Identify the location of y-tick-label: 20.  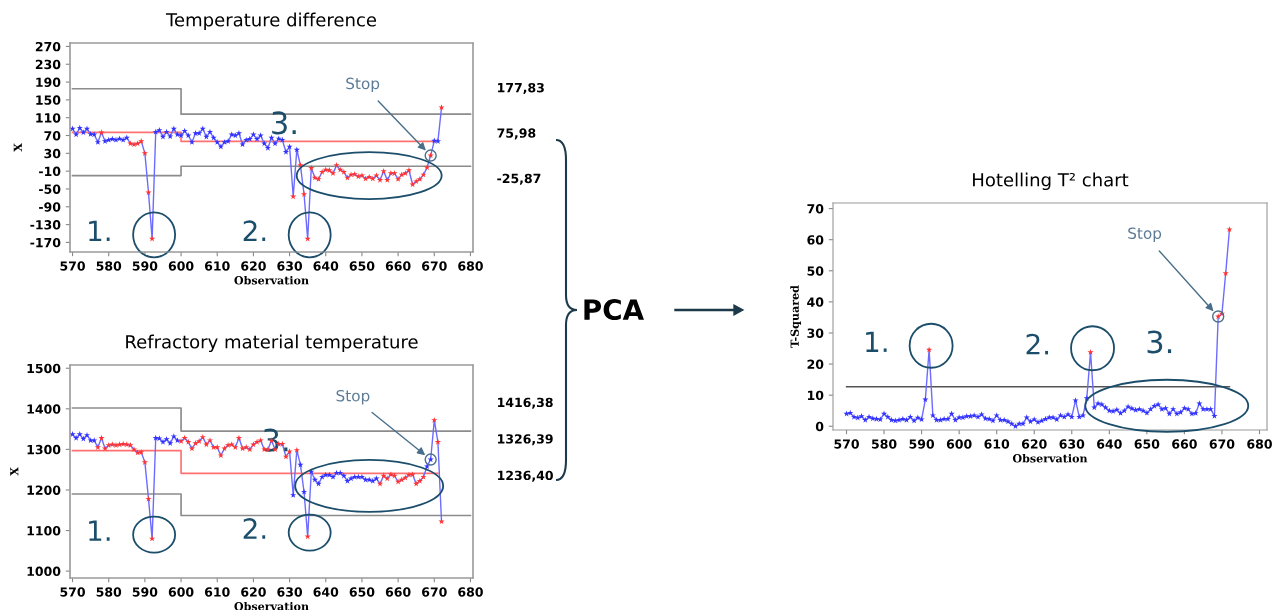
(815, 364).